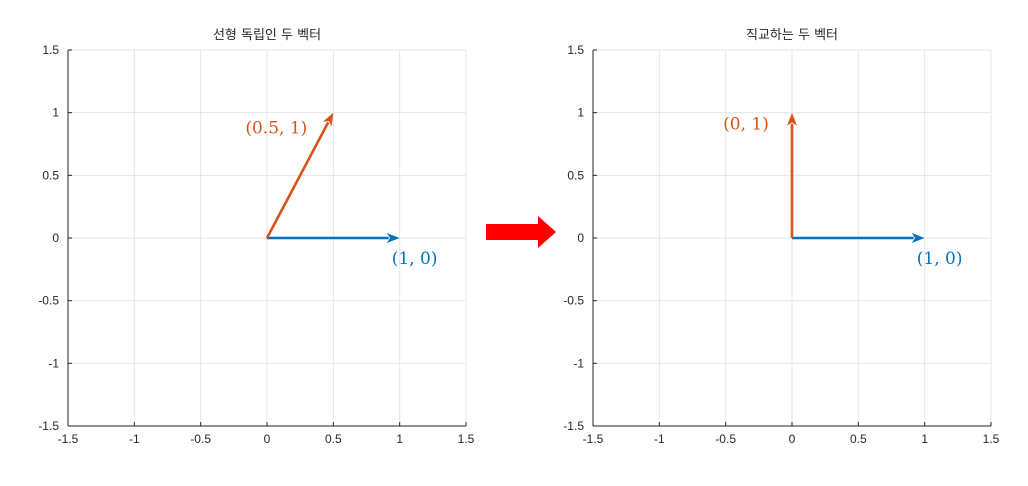 The height and width of the screenshot is (486, 1028). I want to click on chart-title: 선형 독립인 두 벡터, so click(267, 35).